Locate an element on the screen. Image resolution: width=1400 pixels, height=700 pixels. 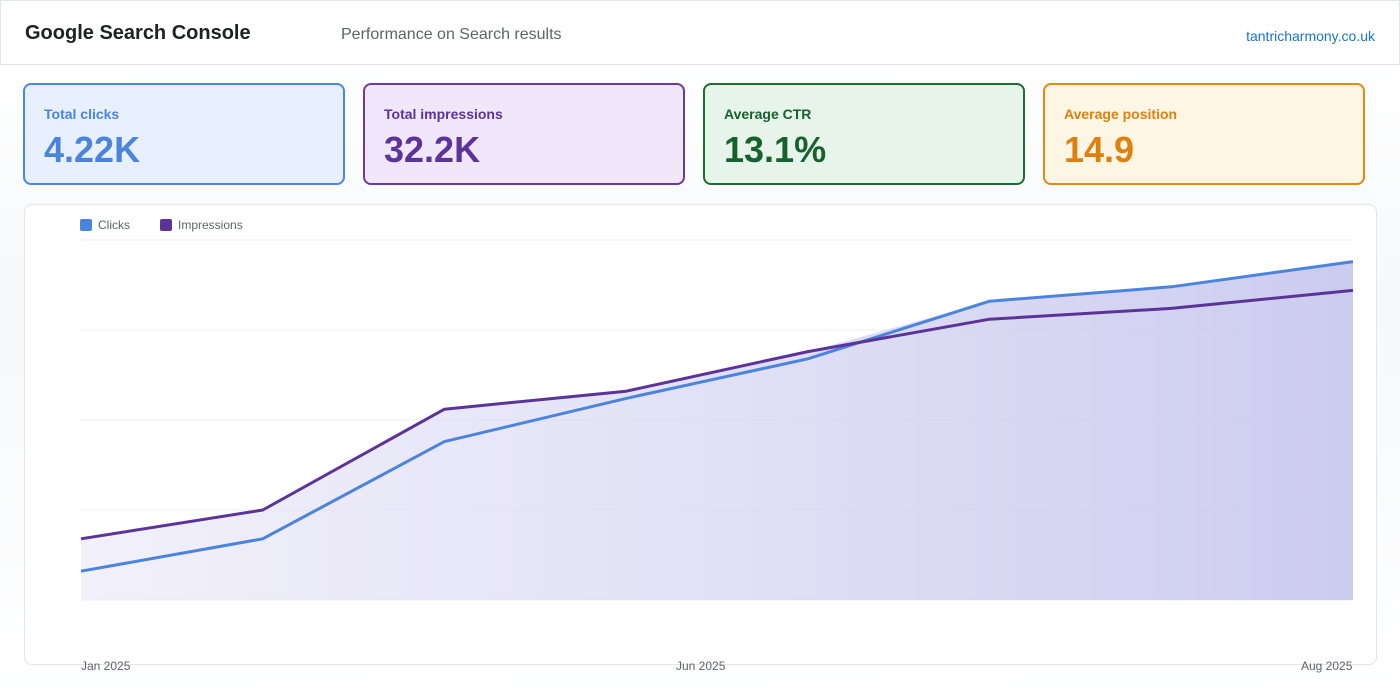
x-tick-label: Aug 2025 is located at coordinates (1327, 666).